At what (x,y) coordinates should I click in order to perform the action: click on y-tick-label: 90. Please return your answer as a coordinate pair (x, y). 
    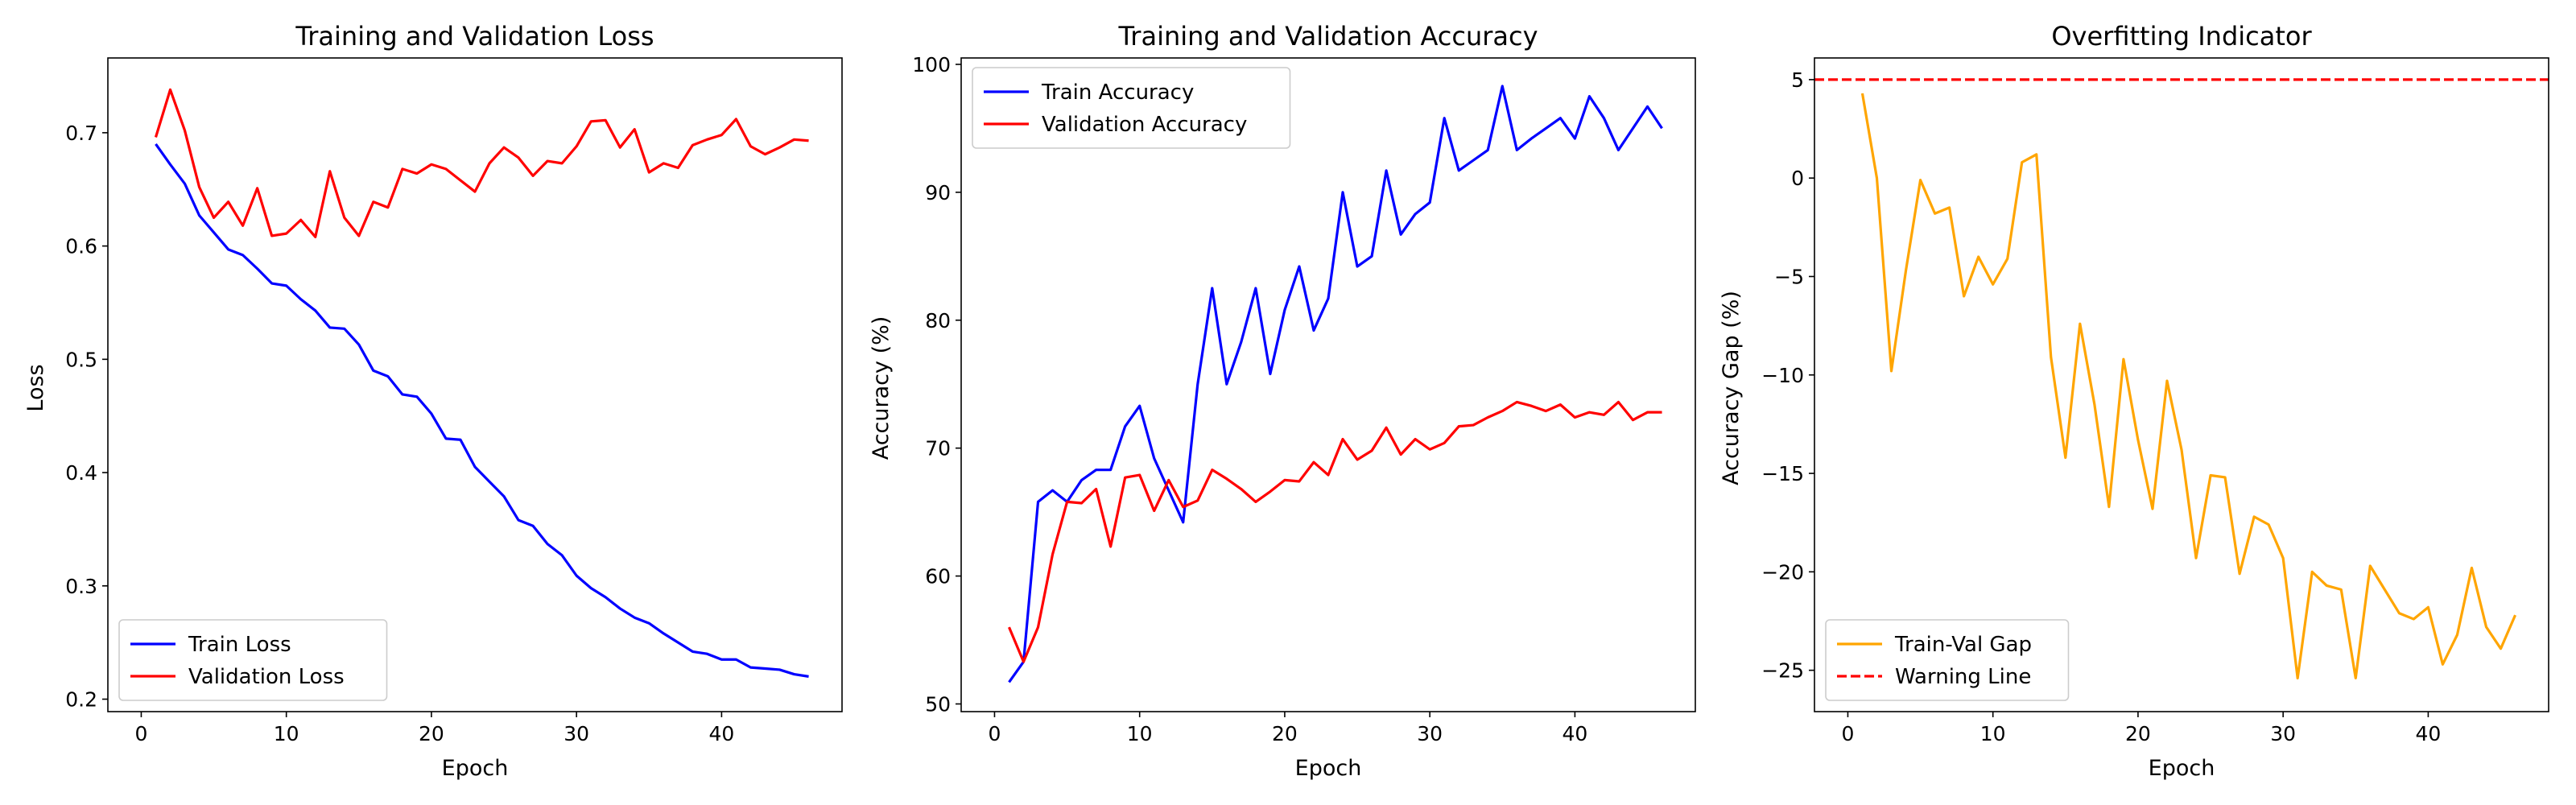
    Looking at the image, I should click on (938, 192).